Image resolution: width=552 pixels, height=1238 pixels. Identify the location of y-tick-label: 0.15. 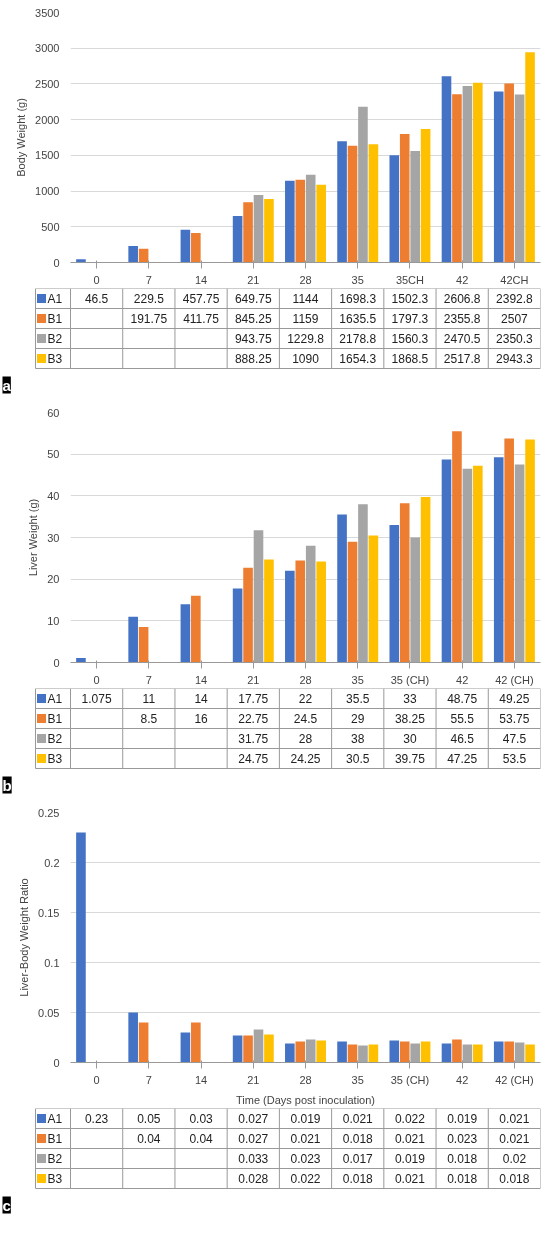
(49, 912).